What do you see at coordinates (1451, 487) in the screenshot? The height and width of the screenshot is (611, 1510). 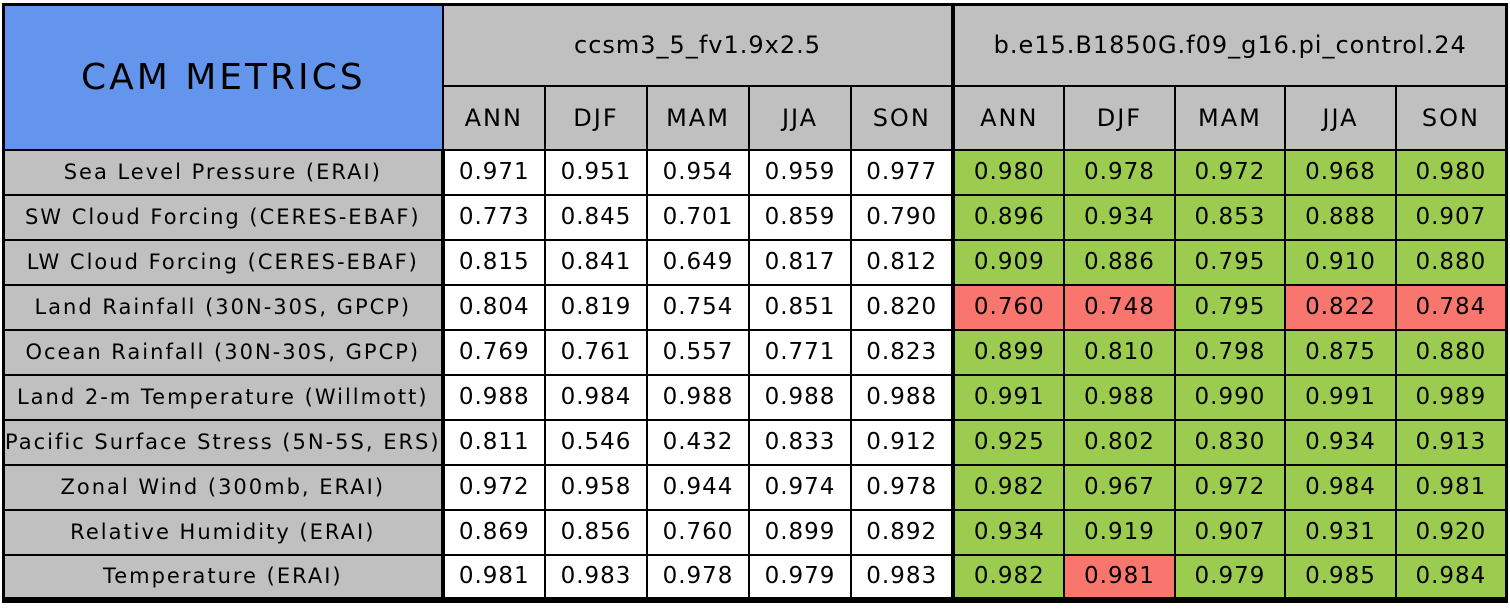 I see `value-cell-model2-son: 0.981` at bounding box center [1451, 487].